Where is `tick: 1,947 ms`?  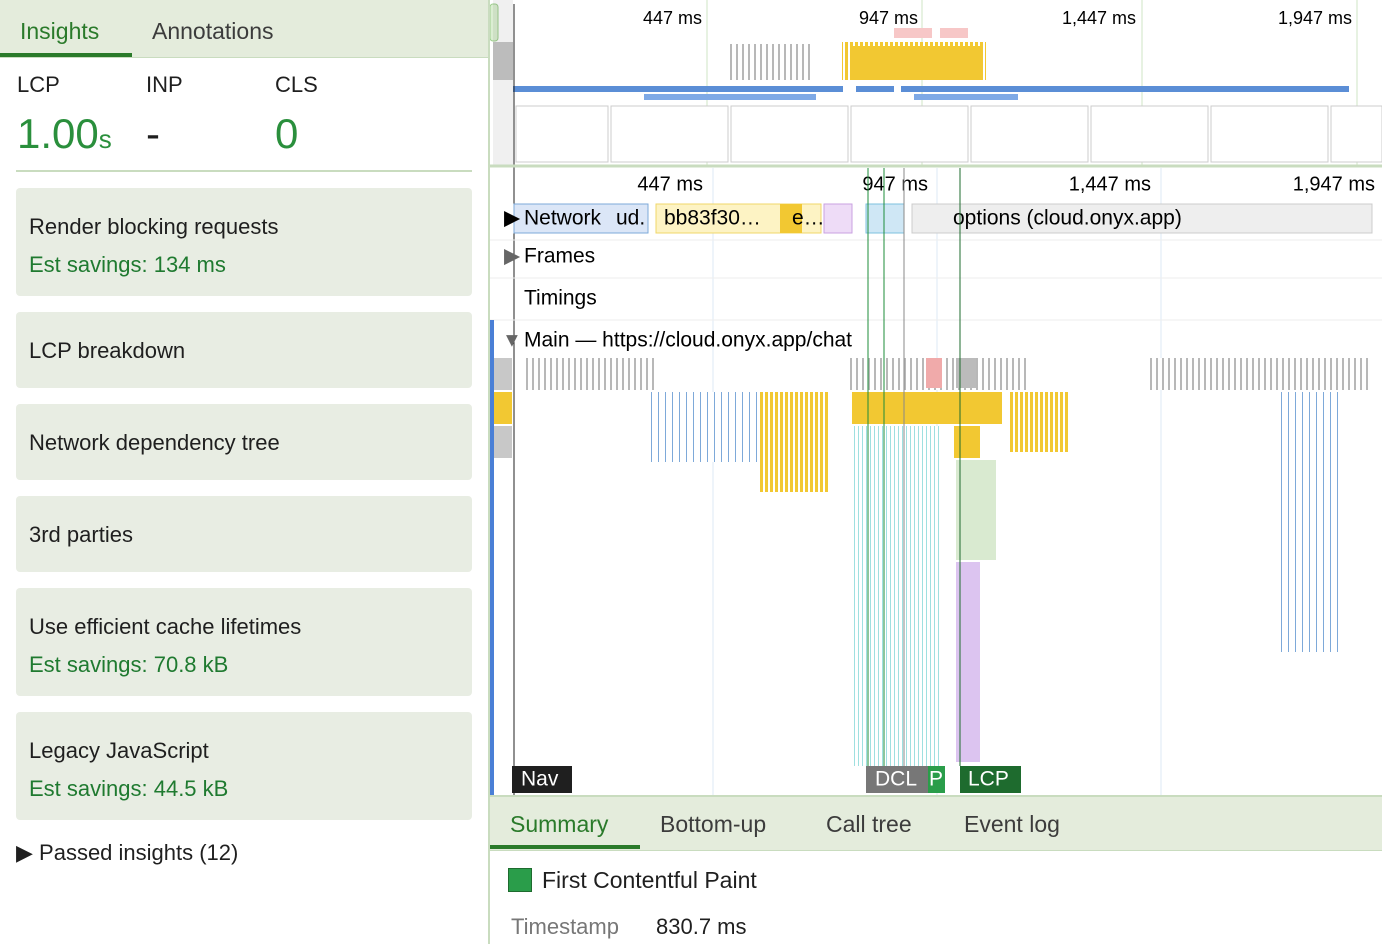 tick: 1,947 ms is located at coordinates (1334, 184).